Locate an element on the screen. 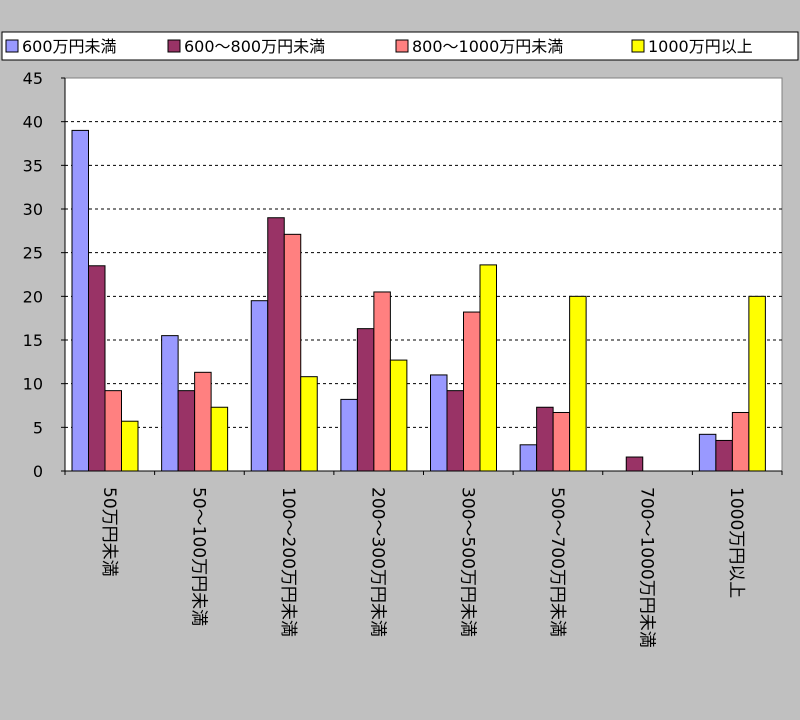 Image resolution: width=800 pixels, height=720 pixels. y-tick-label: 35 is located at coordinates (33, 165).